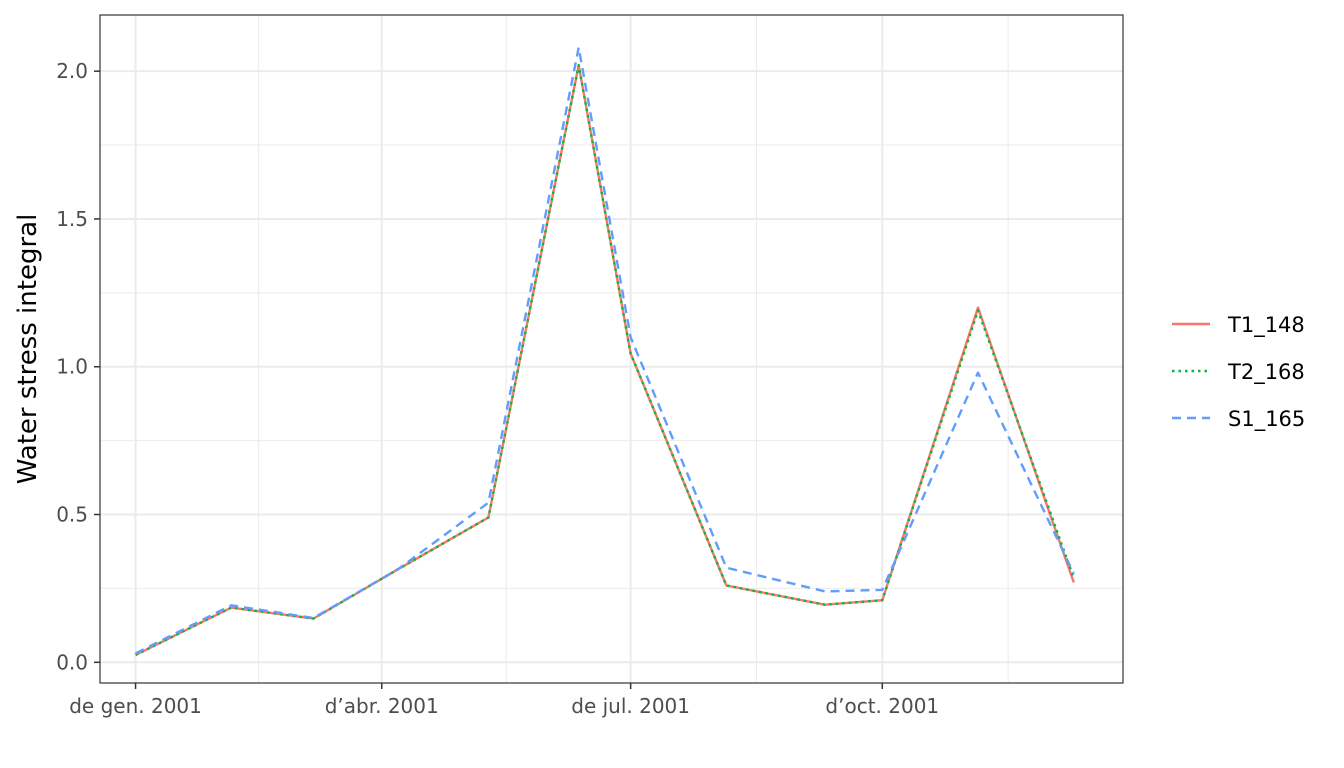  What do you see at coordinates (72, 219) in the screenshot?
I see `y-tick-label: 1.5` at bounding box center [72, 219].